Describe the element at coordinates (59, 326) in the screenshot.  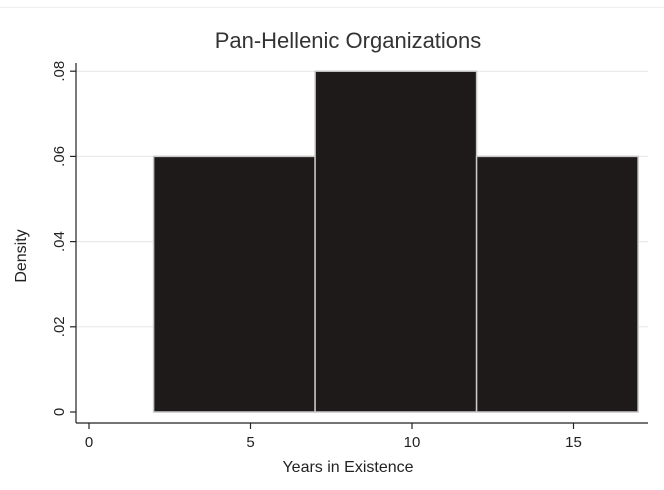
I see `y-tick-label: .02` at that location.